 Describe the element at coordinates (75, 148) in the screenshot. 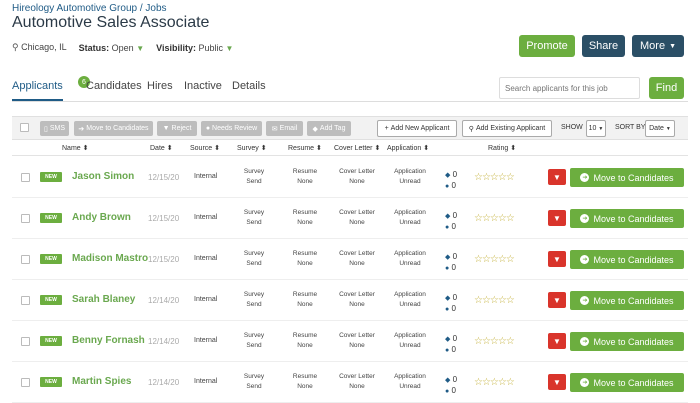

I see `col-name: Name ⬍` at that location.